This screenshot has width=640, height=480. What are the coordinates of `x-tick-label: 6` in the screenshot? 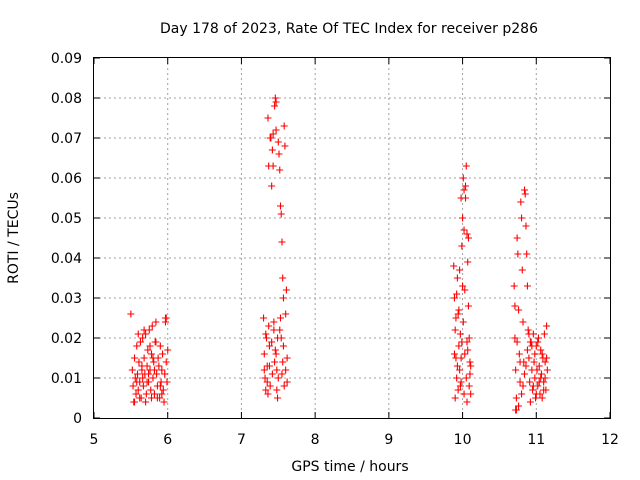 It's located at (167, 440).